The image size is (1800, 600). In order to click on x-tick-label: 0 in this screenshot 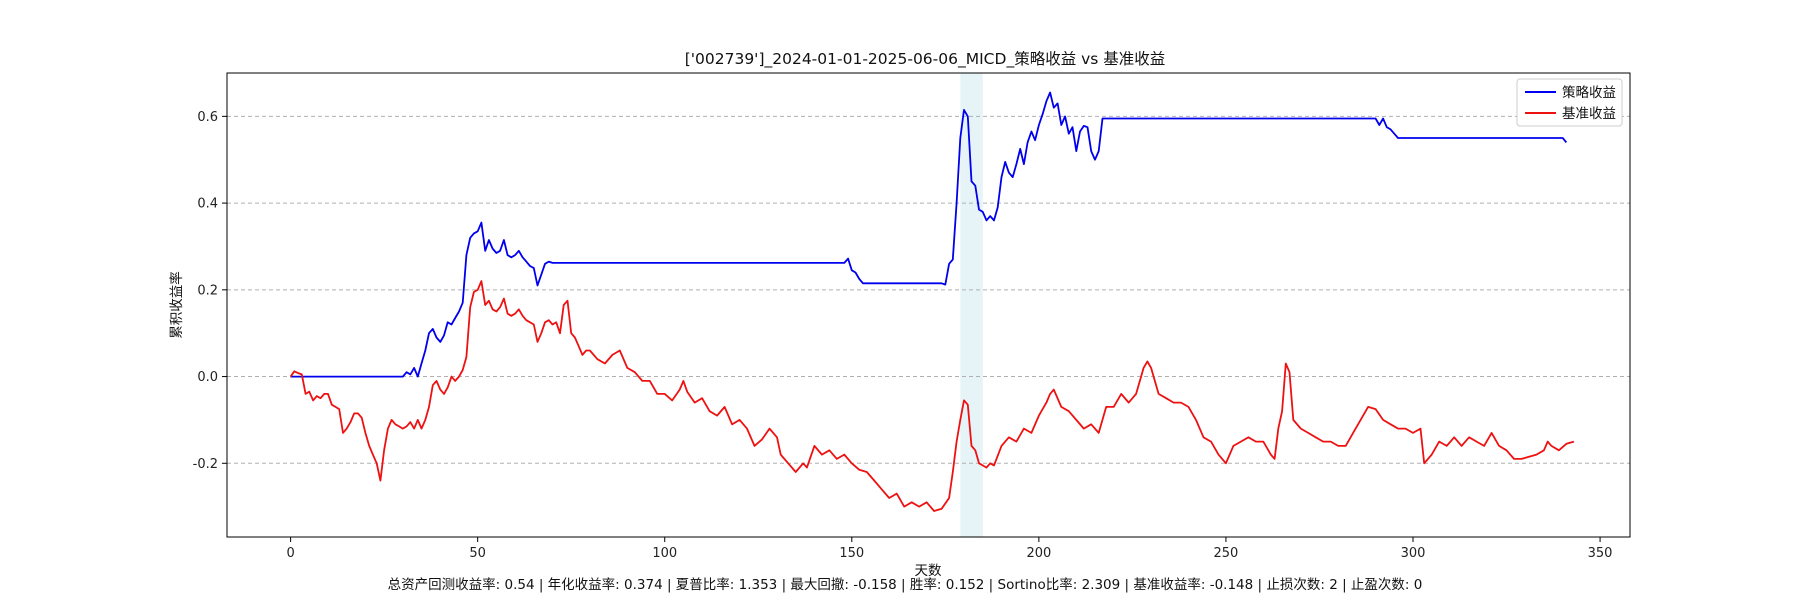, I will do `click(290, 553)`.